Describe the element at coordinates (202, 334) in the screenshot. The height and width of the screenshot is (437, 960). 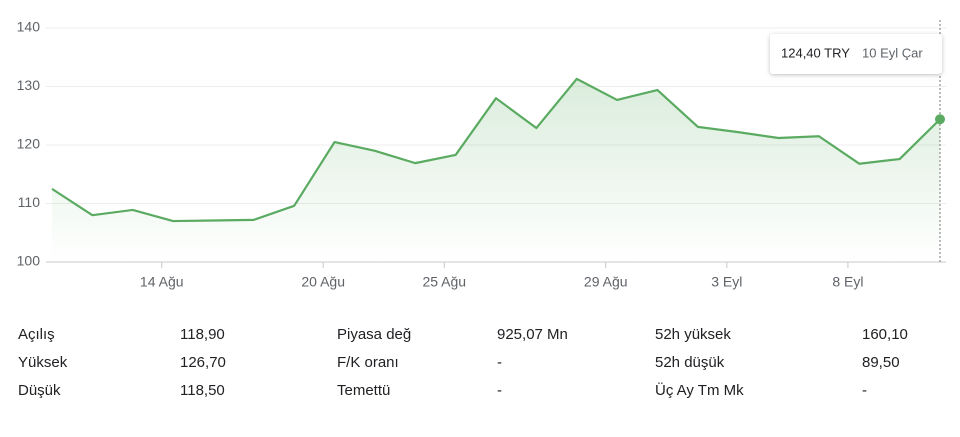
I see `stat-value: 118,90` at that location.